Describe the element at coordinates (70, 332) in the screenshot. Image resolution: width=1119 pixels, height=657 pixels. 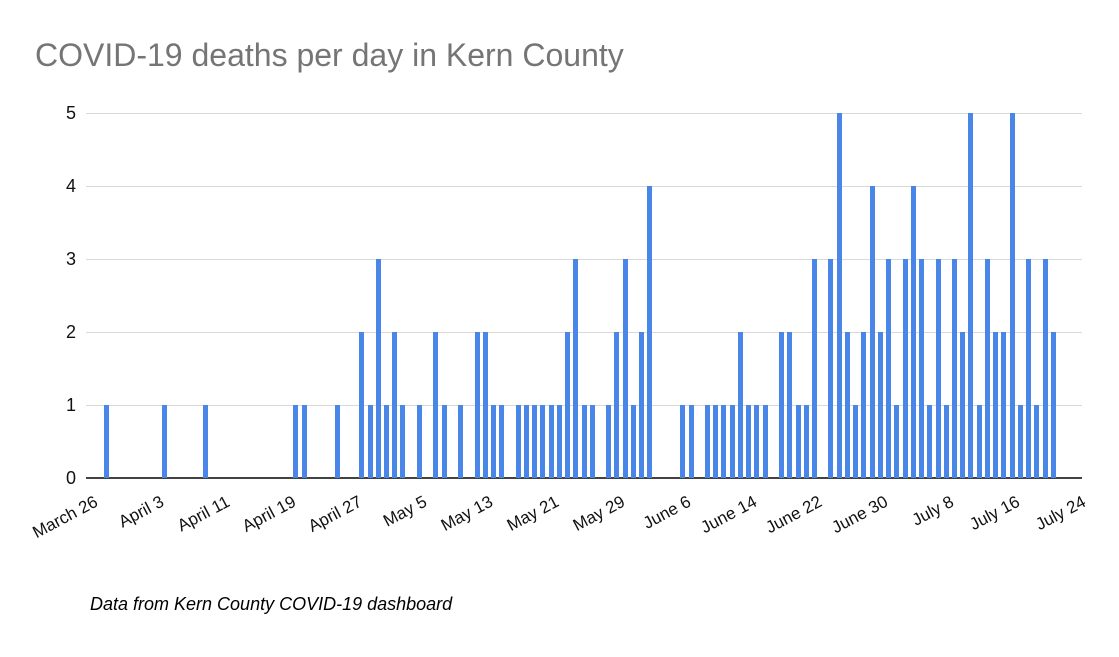
I see `y-axis-tick-label: 2` at that location.